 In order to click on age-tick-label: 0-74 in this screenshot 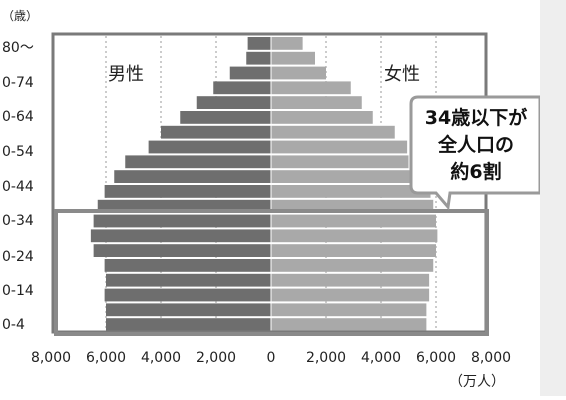, I will do `click(18, 83)`.